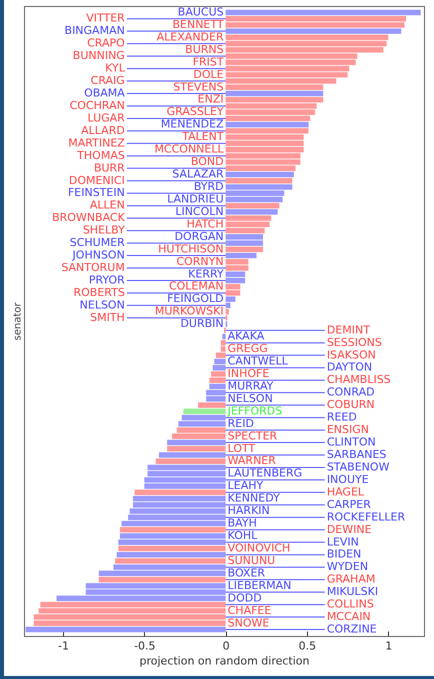  What do you see at coordinates (93, 267) in the screenshot?
I see `y-tick-label: SANTORUM` at bounding box center [93, 267].